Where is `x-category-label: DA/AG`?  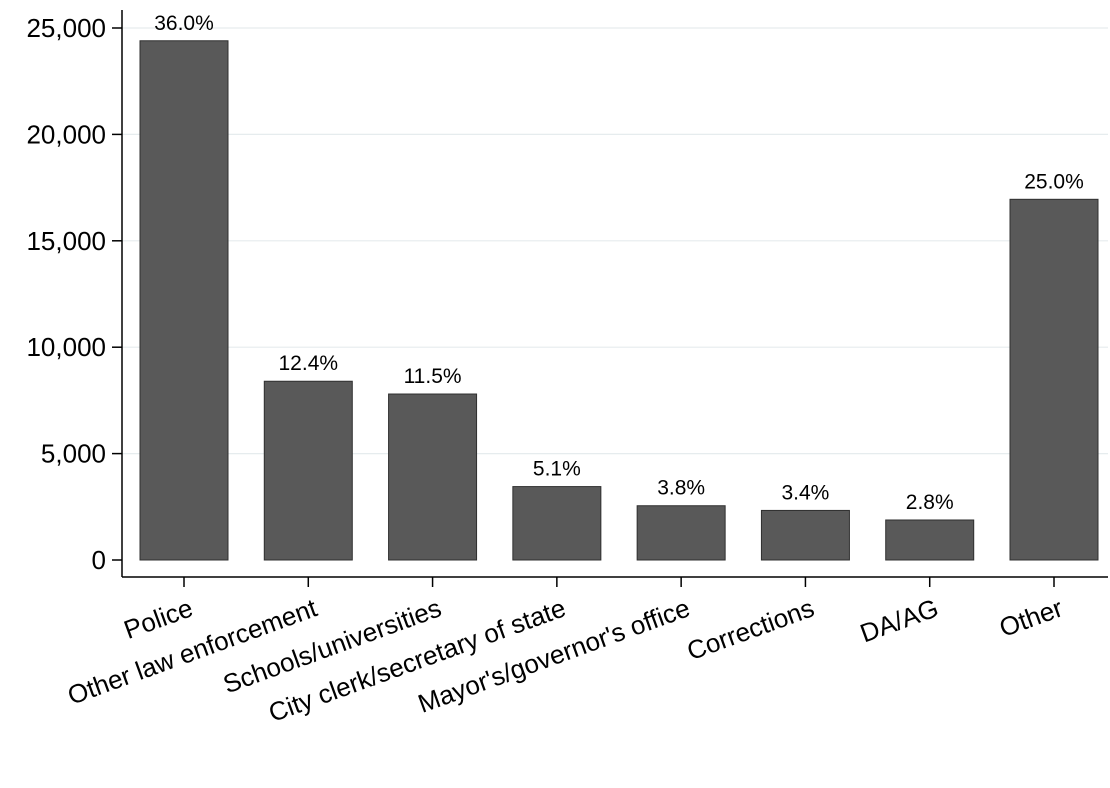
x-category-label: DA/AG is located at coordinates (899, 620).